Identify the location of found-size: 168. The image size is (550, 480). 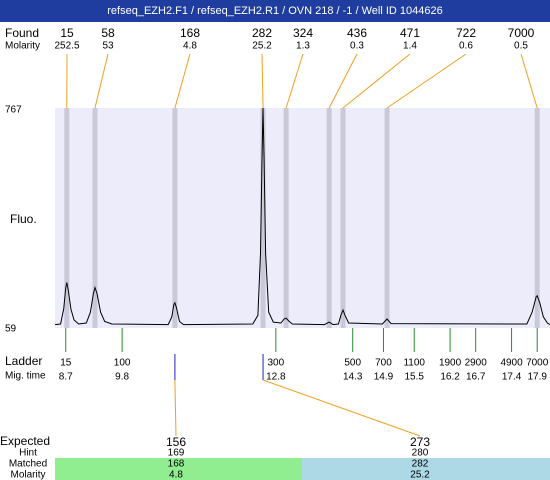
(190, 33).